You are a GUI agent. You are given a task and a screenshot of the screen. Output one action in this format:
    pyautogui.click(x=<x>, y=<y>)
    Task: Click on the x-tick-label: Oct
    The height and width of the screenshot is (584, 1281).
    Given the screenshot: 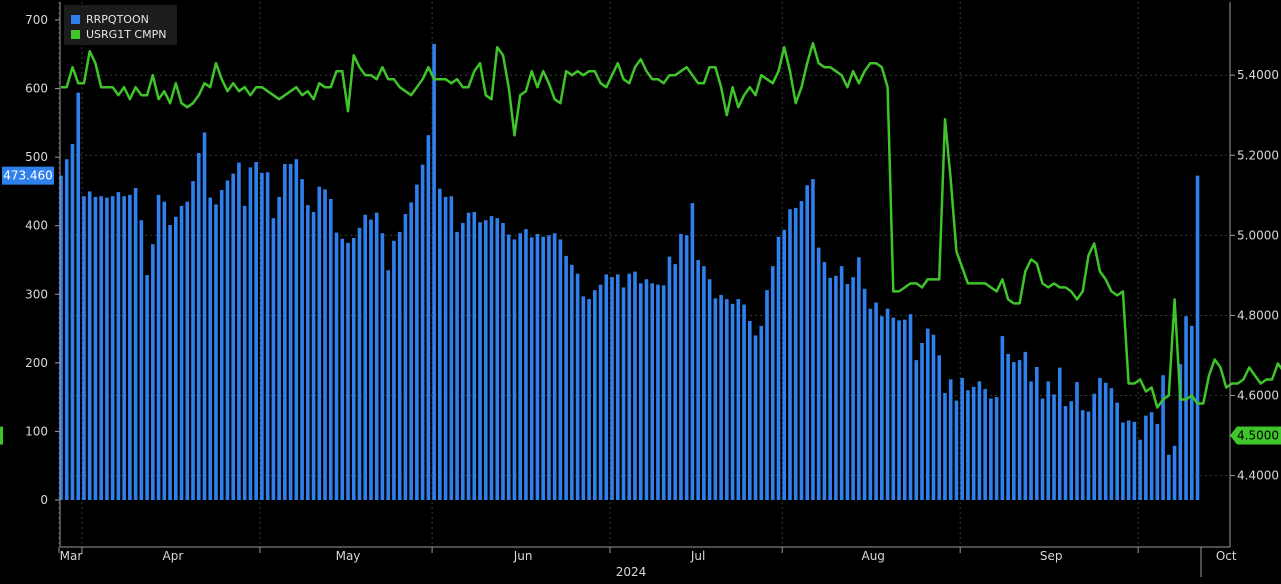 What is the action you would take?
    pyautogui.click(x=1226, y=556)
    